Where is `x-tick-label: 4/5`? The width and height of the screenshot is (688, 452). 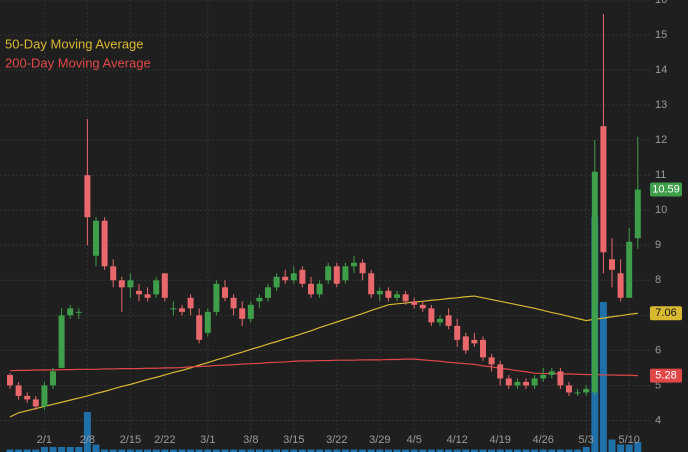
x-tick-label: 4/5 is located at coordinates (414, 440).